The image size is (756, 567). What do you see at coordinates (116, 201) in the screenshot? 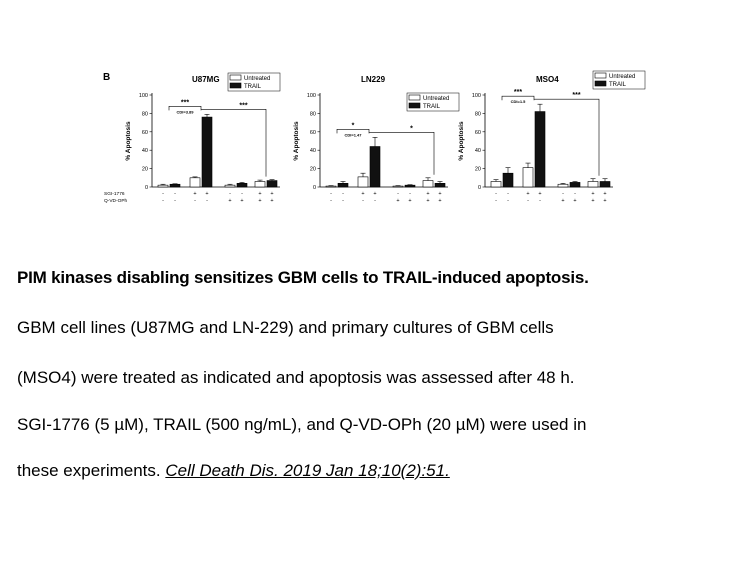
I see `treatment-row-label: Q-VD-OPh` at bounding box center [116, 201].